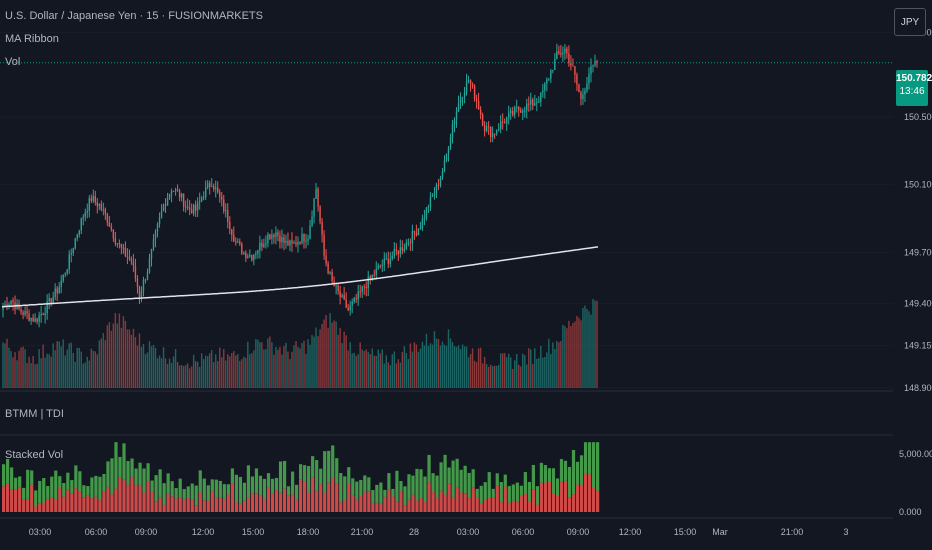 The width and height of the screenshot is (932, 550). I want to click on time-tick-label: Mar, so click(720, 532).